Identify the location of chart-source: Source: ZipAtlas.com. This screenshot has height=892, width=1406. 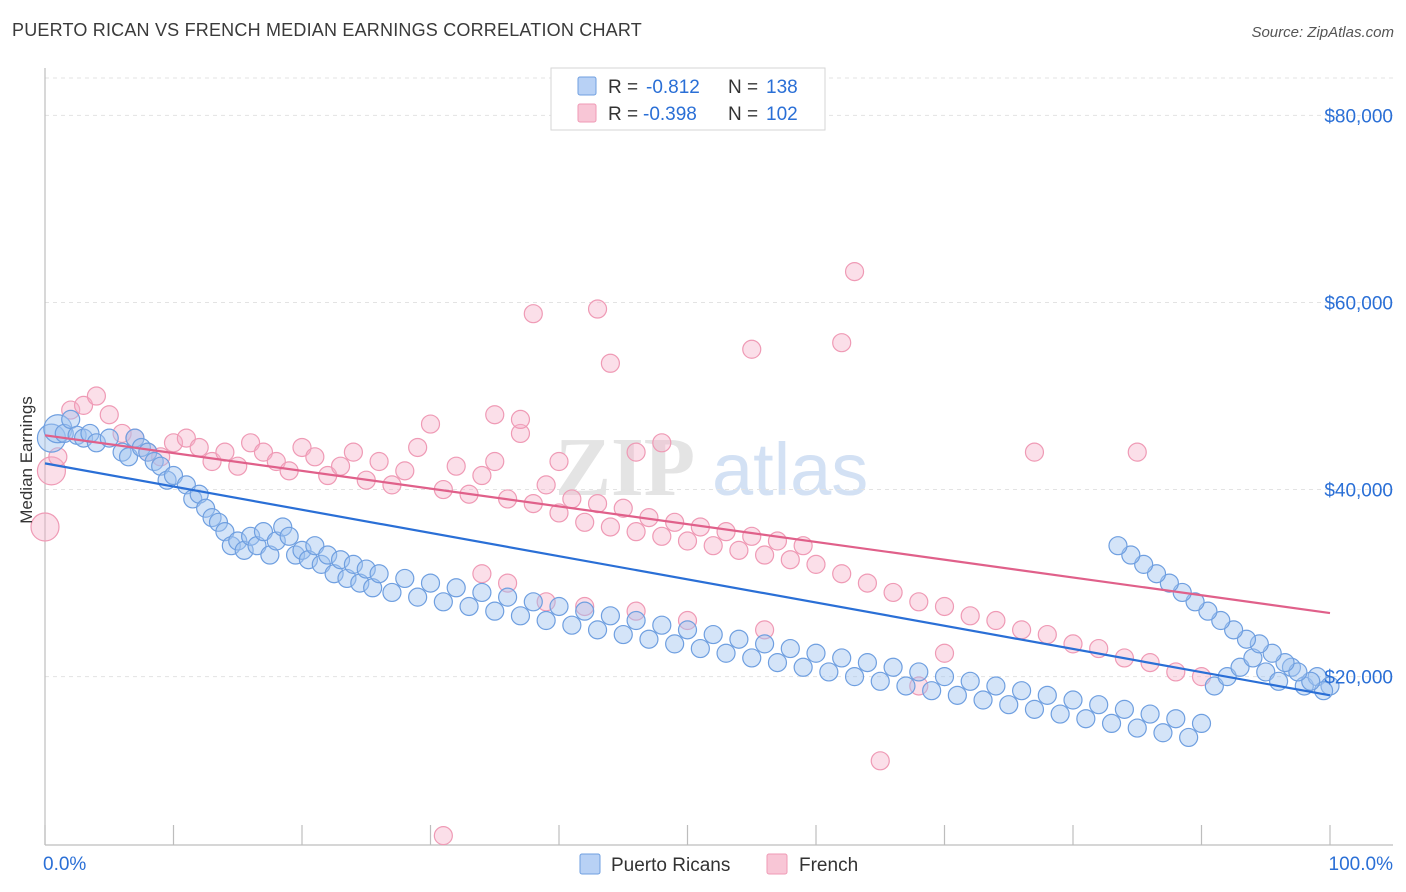
(1322, 32).